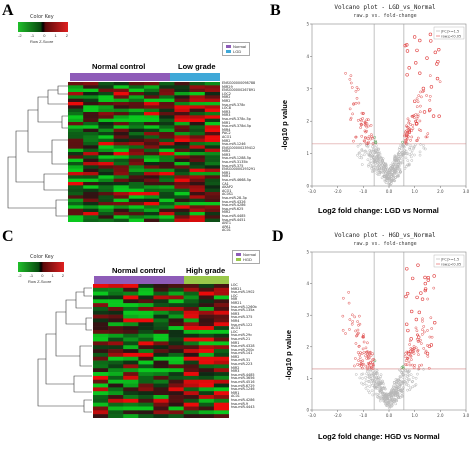  I want to click on gene-label: hsa-miR-4668-5p, so click(237, 180).